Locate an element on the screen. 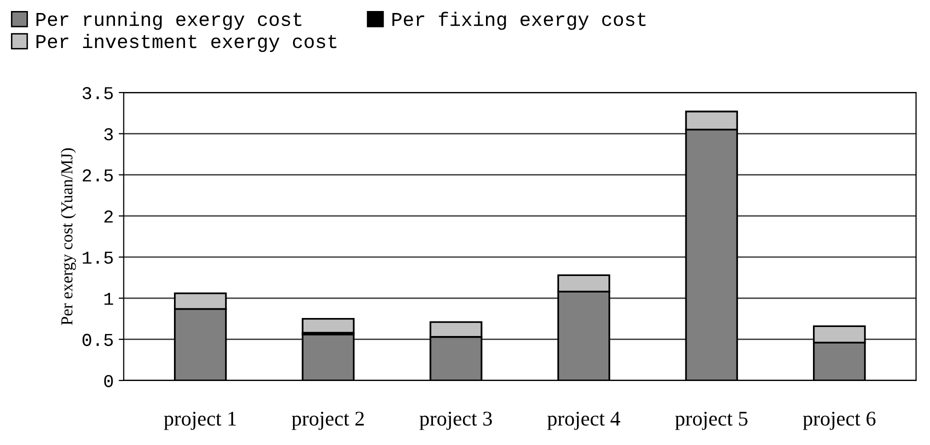 The image size is (930, 445). legend-label: Per running exergy cost is located at coordinates (169, 21).